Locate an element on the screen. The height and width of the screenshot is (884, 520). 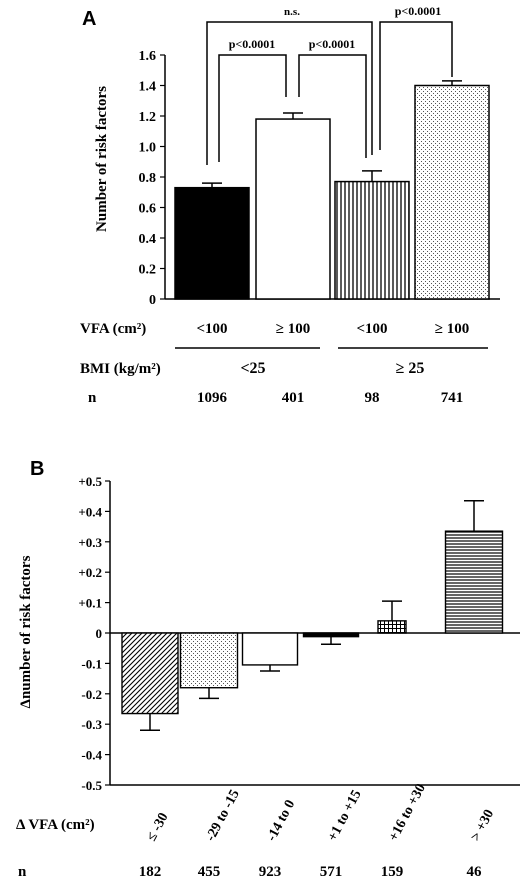
y-tick-label-b: +0.2 is located at coordinates (90, 572).